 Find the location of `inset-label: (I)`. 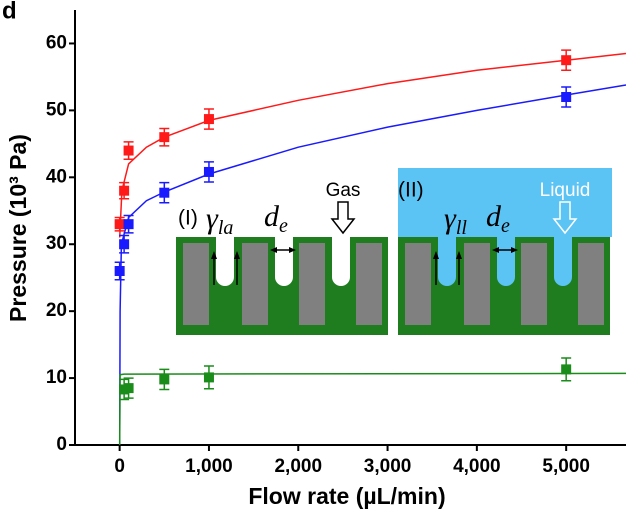

inset-label: (I) is located at coordinates (188, 218).